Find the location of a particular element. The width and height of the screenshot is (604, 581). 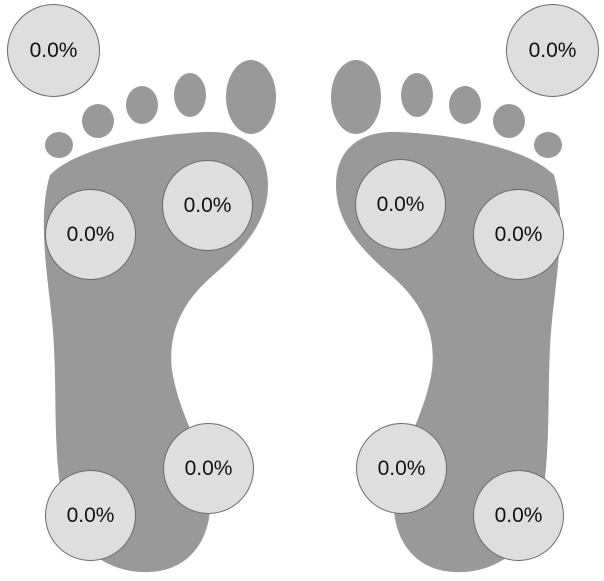

right-big-toe is located at coordinates (356, 97).